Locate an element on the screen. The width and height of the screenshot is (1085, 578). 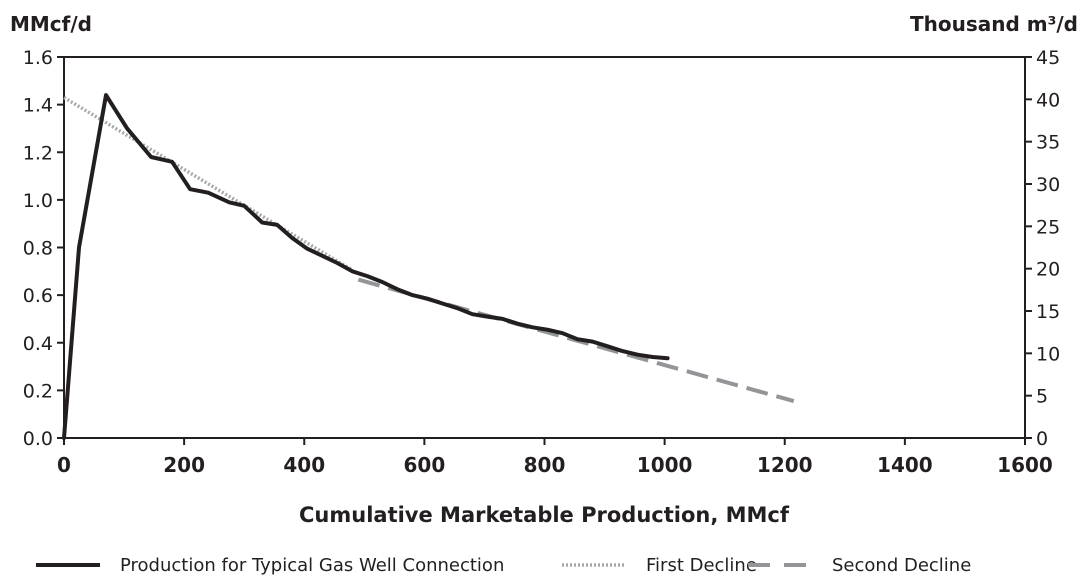
y-left-tick-label: 1.4 is located at coordinates (38, 106).